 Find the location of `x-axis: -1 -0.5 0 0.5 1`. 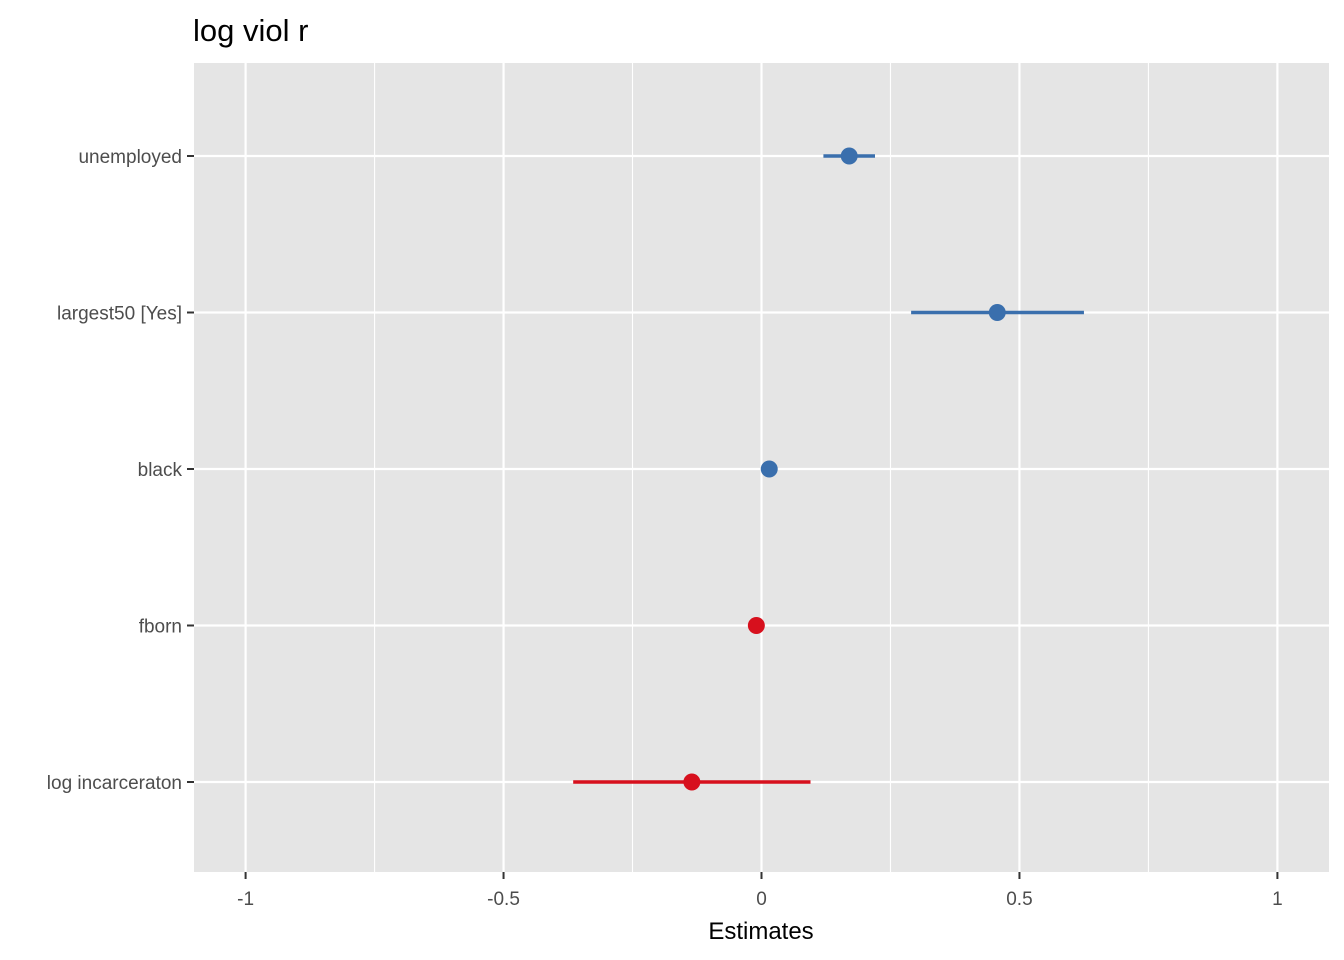

x-axis: -1 -0.5 0 0.5 1 is located at coordinates (760, 891).